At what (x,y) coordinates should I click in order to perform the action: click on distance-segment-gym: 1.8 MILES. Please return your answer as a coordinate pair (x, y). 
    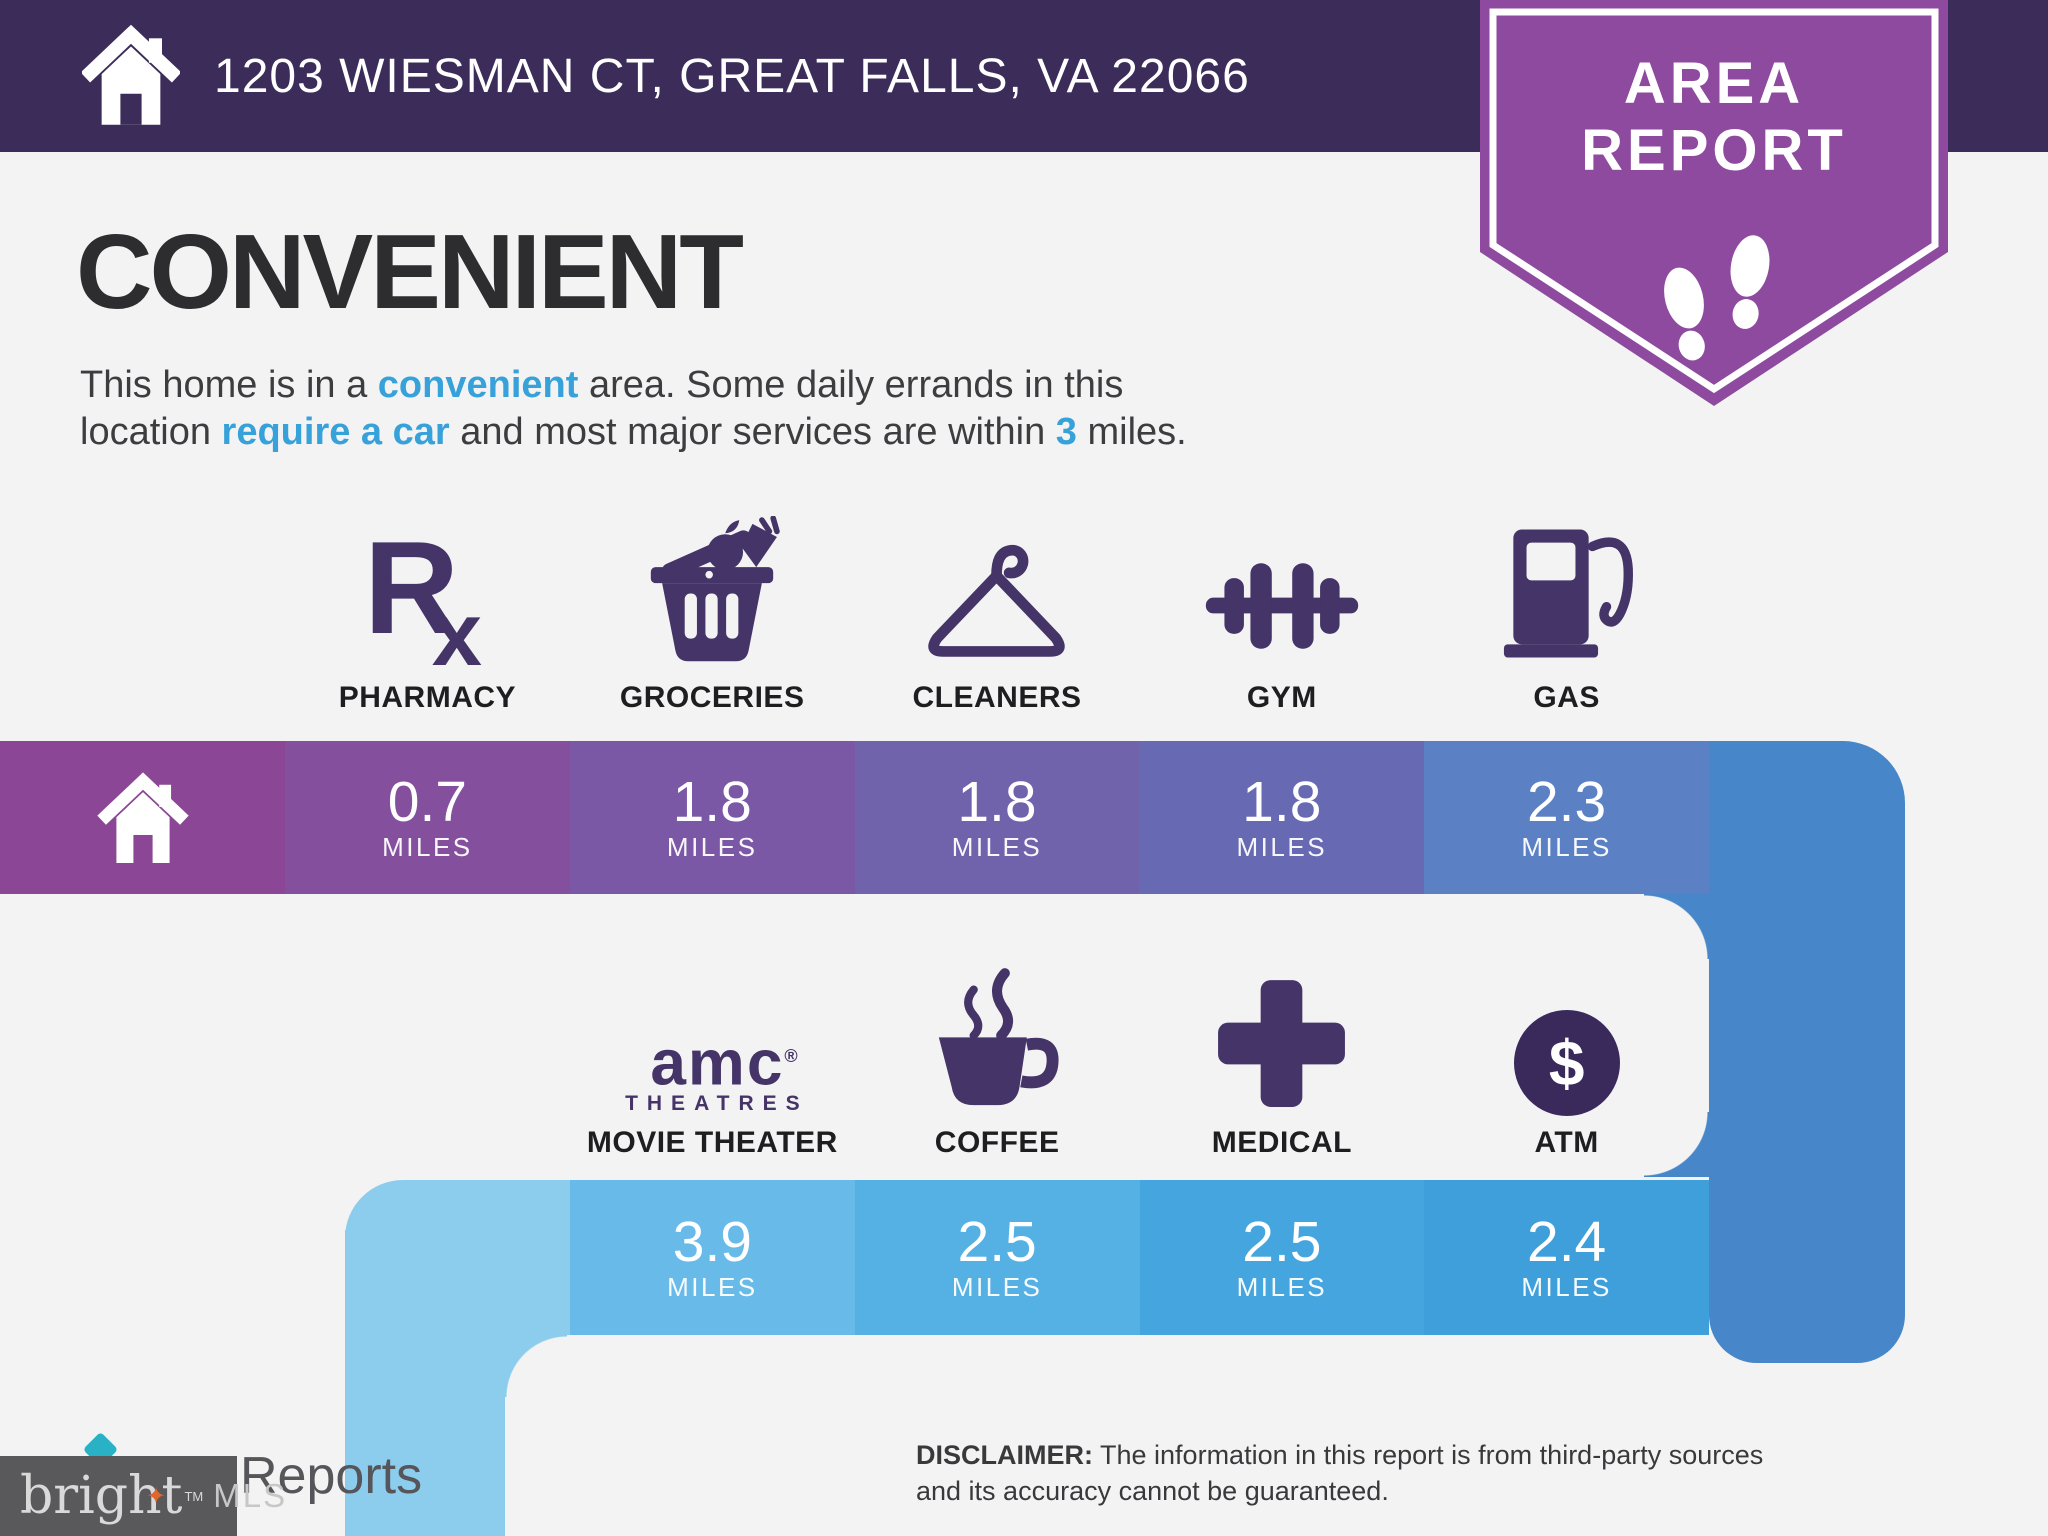
    Looking at the image, I should click on (1282, 817).